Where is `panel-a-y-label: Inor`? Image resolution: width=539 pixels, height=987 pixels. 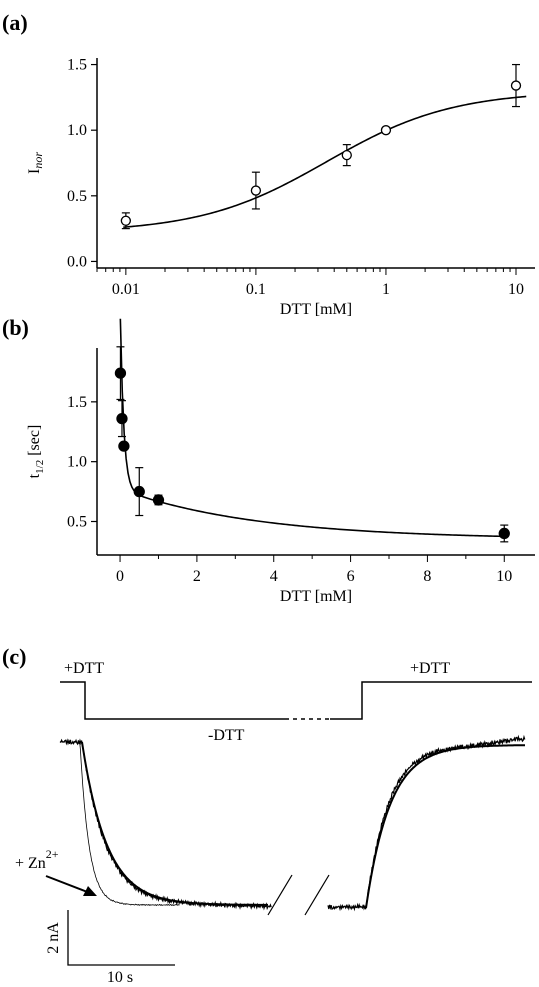 panel-a-y-label: Inor is located at coordinates (35, 163).